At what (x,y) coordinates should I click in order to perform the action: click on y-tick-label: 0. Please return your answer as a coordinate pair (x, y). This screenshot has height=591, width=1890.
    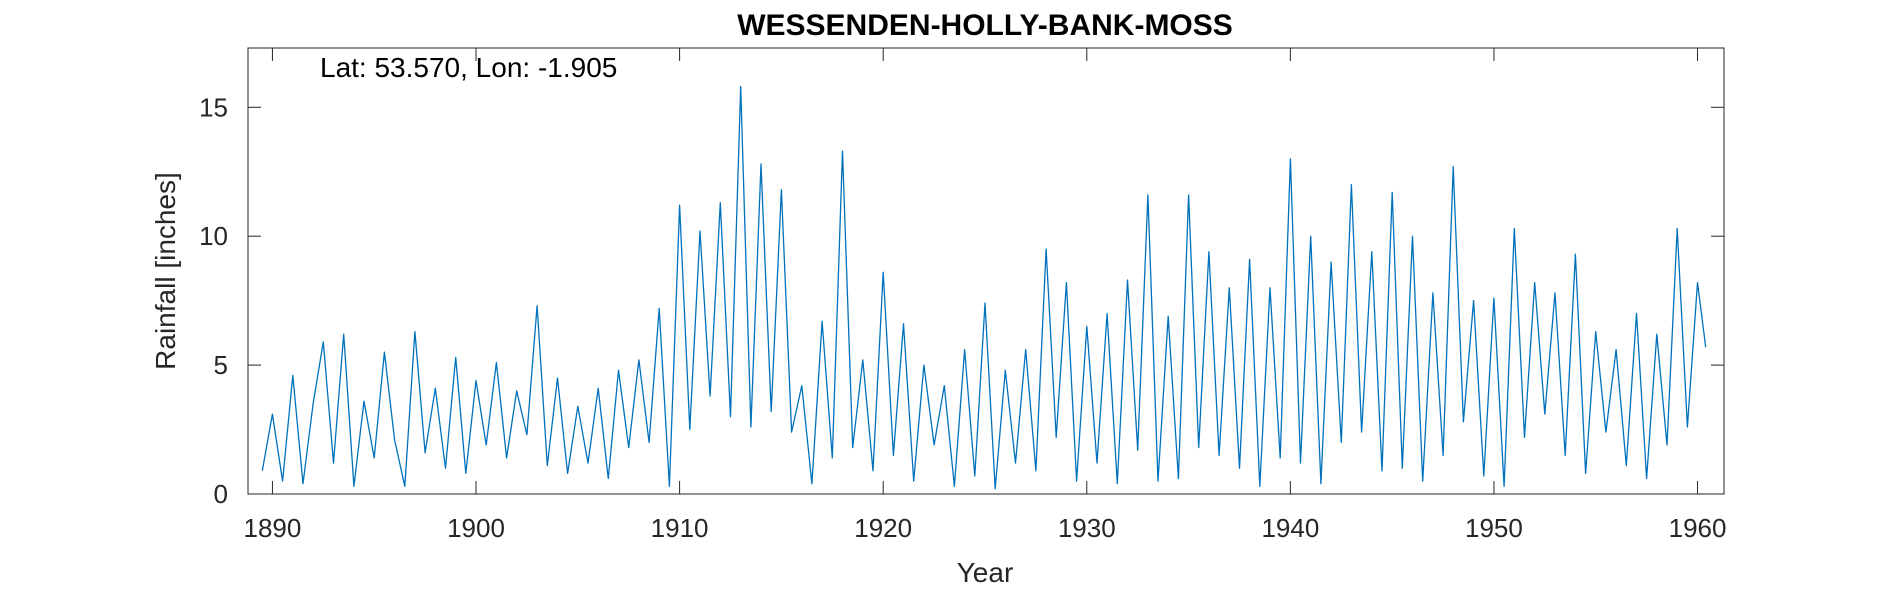
    Looking at the image, I should click on (221, 494).